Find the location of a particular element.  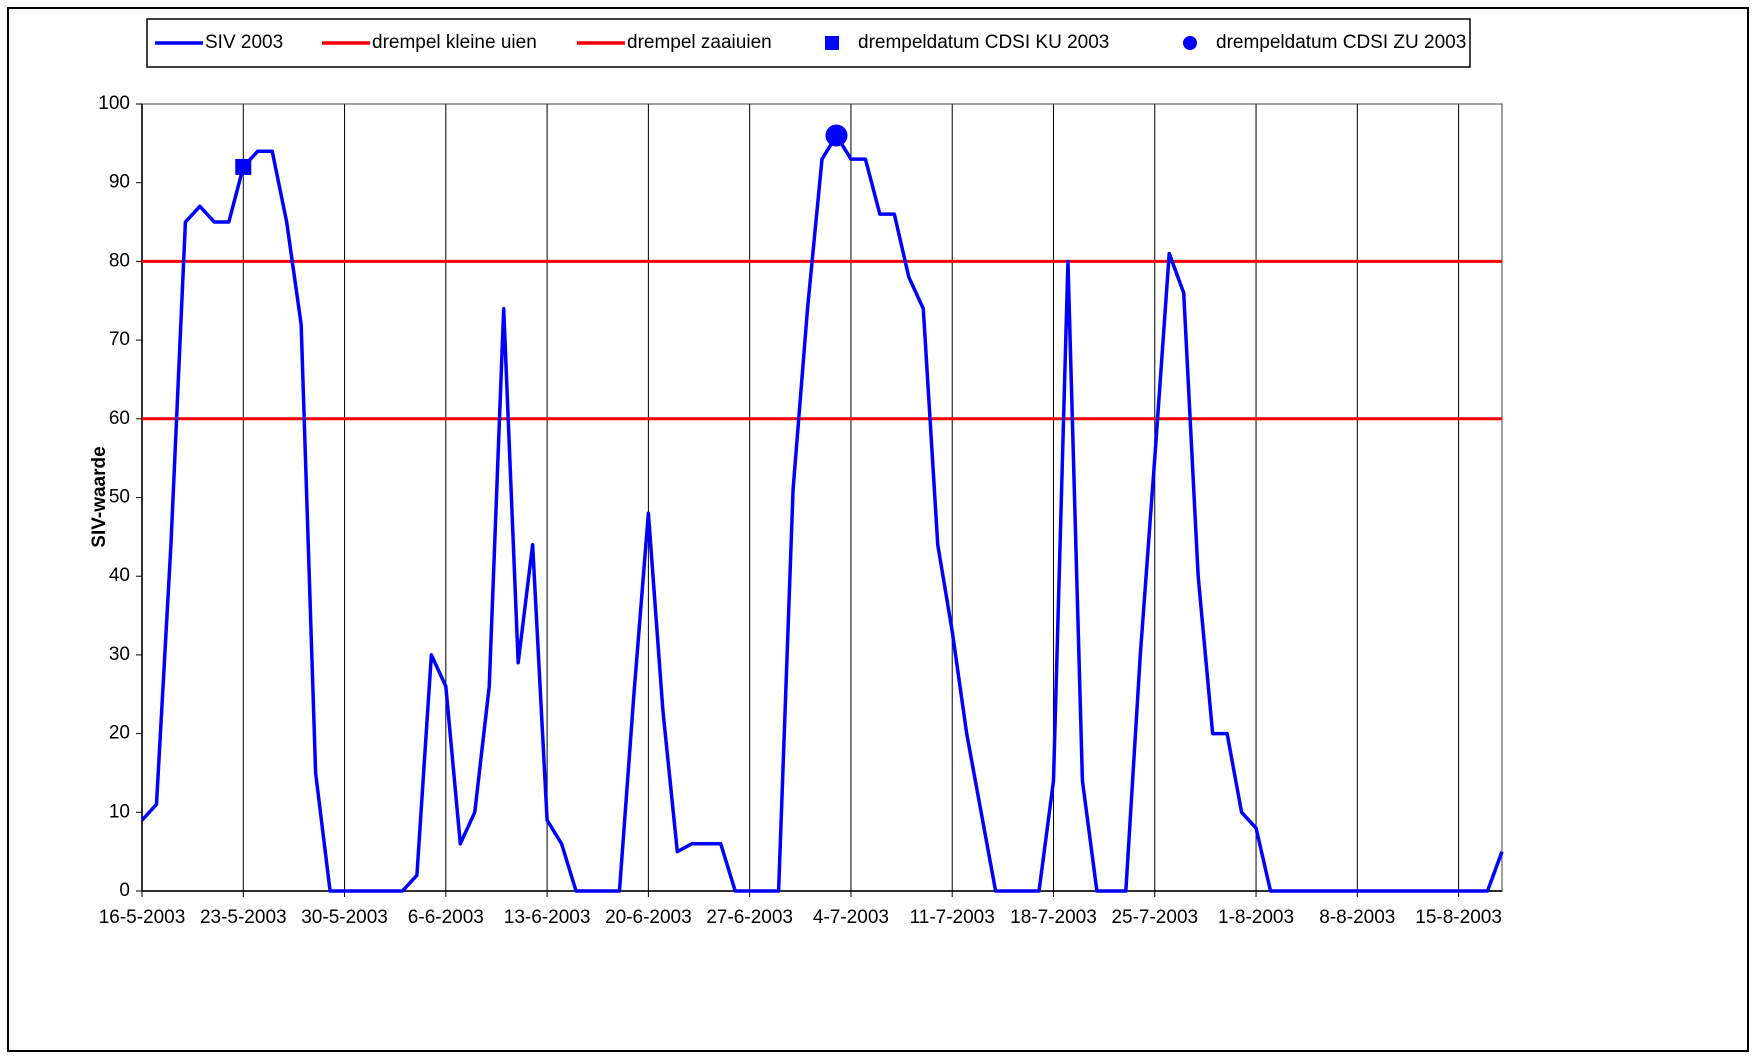

x-tick-label: 15-8-2003 is located at coordinates (1458, 917).